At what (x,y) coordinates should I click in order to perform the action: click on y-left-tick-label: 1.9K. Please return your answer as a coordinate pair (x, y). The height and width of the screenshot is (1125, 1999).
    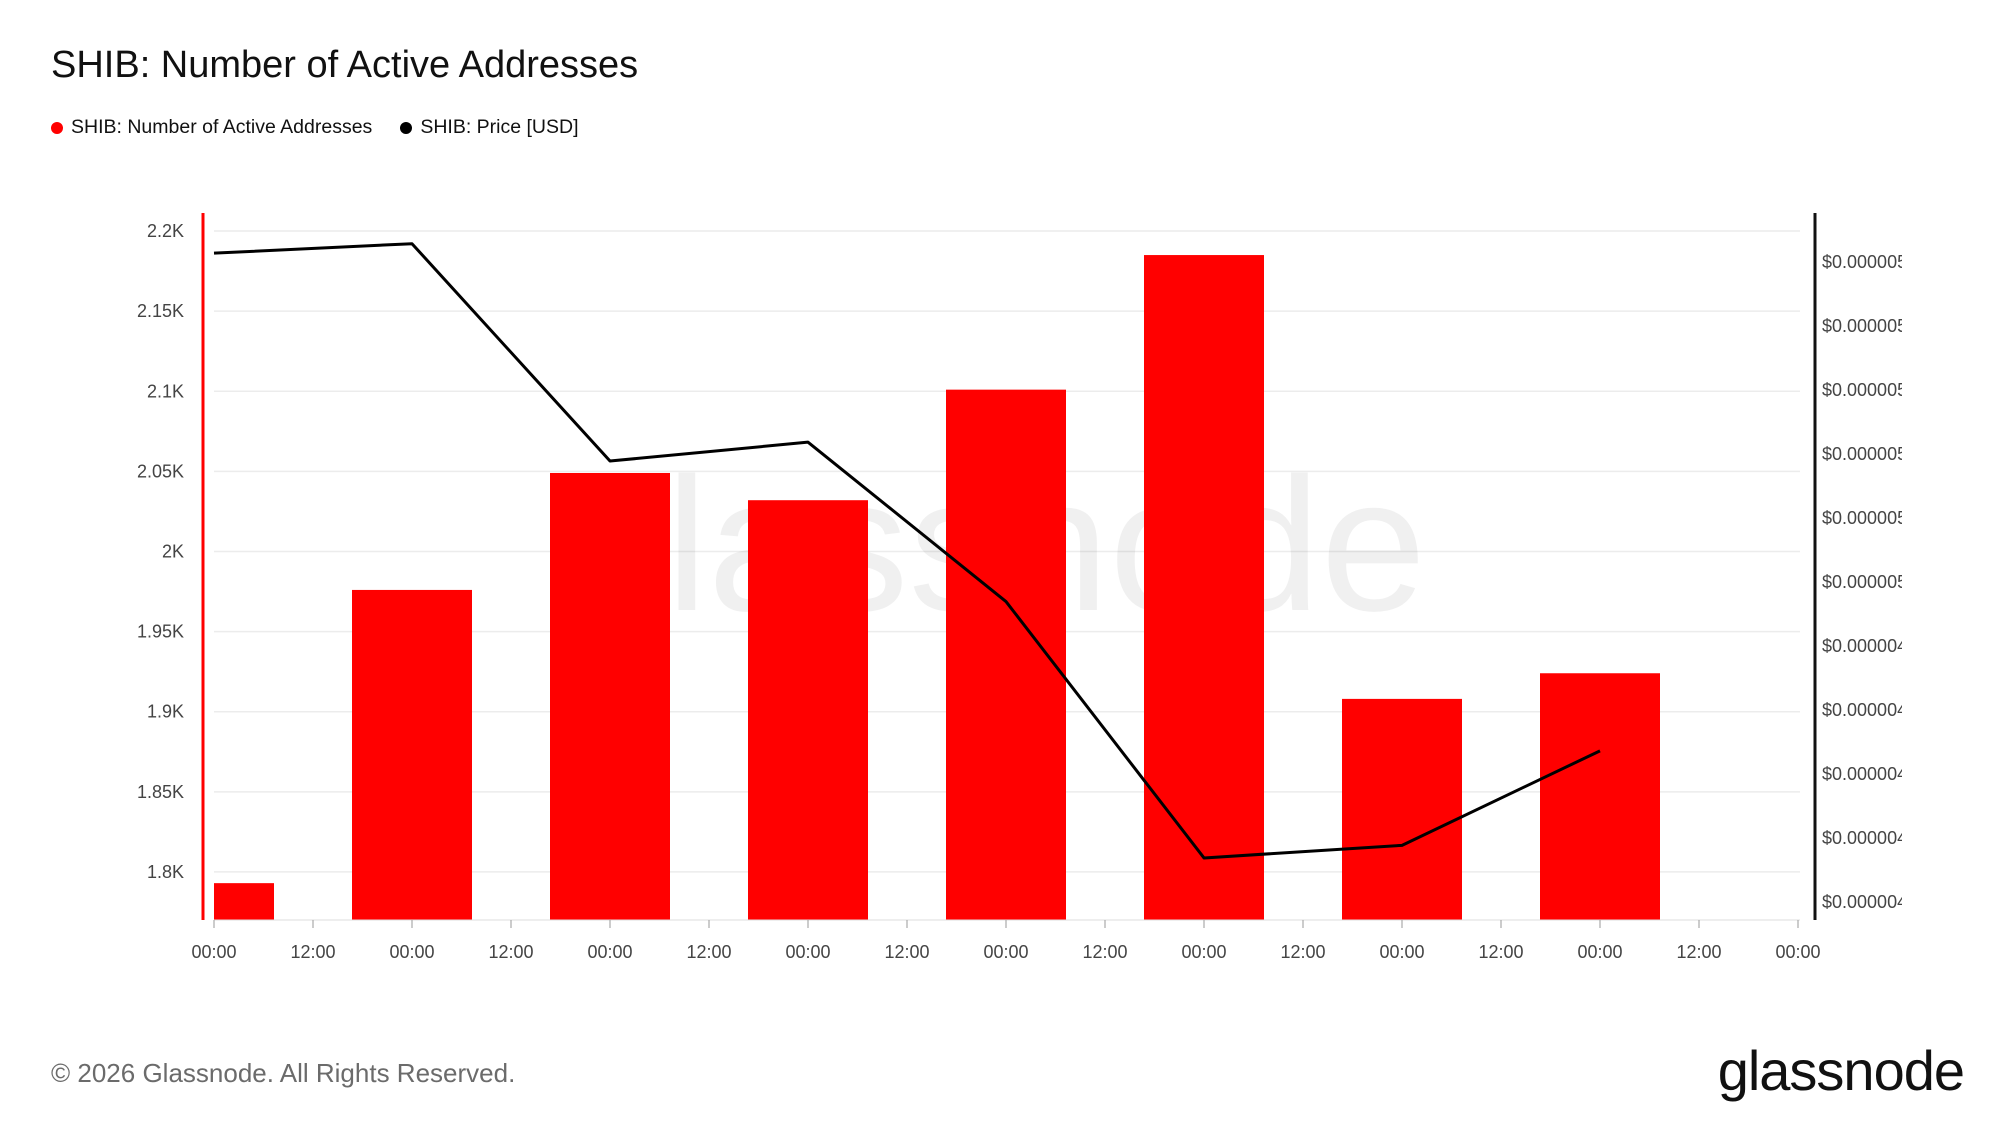
    Looking at the image, I should click on (165, 712).